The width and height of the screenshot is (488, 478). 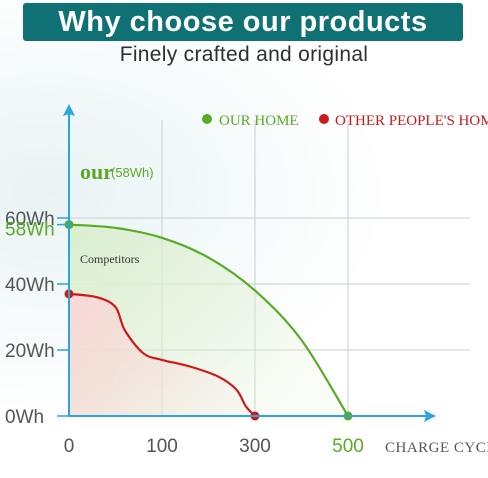 I want to click on x-tick-label: 100, so click(x=162, y=446).